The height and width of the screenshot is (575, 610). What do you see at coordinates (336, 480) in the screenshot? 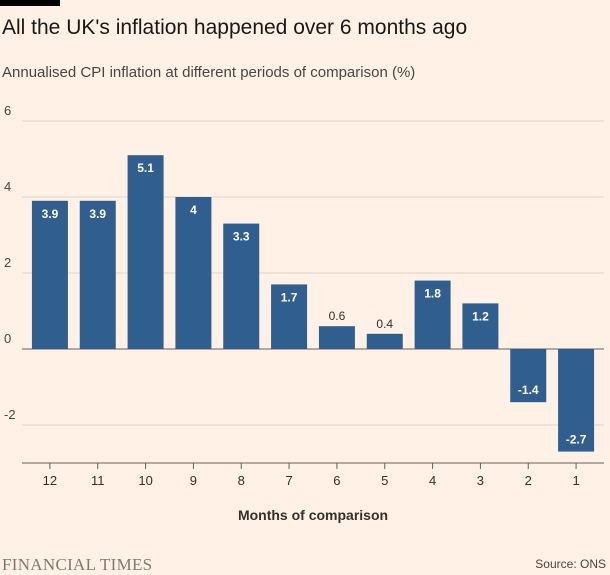
I see `x-tick-label: 6` at bounding box center [336, 480].